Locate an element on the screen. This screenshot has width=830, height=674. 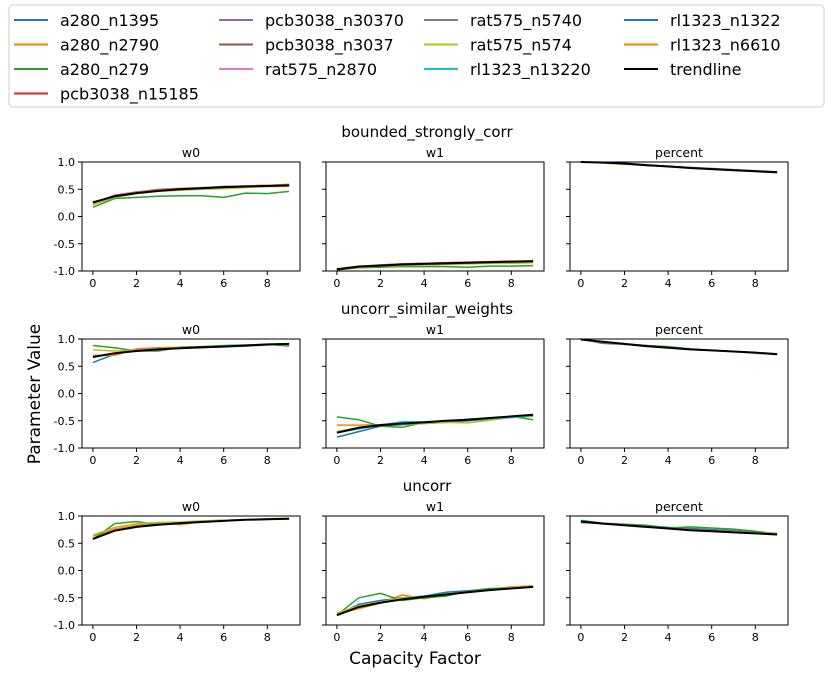
legend-label: rat575_n2870 is located at coordinates (321, 70).